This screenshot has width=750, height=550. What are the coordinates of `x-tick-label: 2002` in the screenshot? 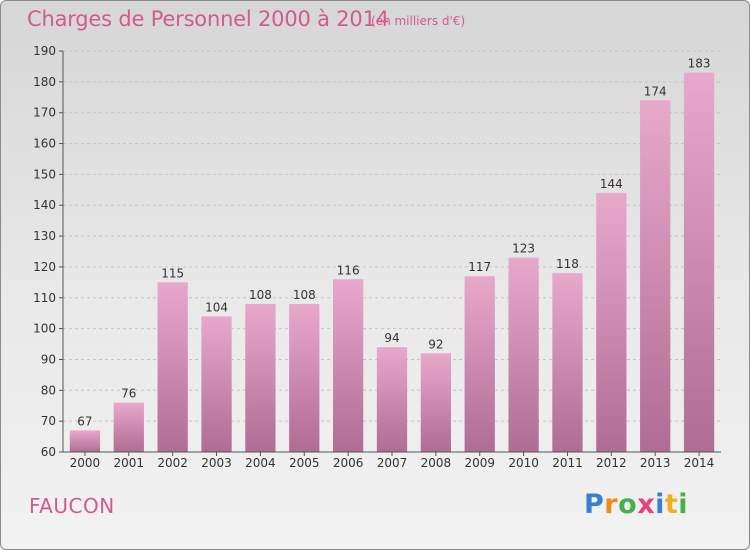 It's located at (172, 463).